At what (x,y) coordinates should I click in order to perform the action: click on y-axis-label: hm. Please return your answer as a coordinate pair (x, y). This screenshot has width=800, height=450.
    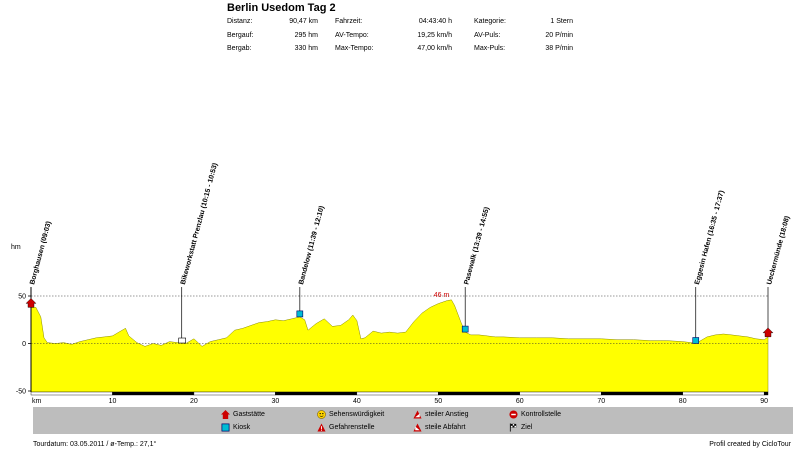
    Looking at the image, I should click on (16, 247).